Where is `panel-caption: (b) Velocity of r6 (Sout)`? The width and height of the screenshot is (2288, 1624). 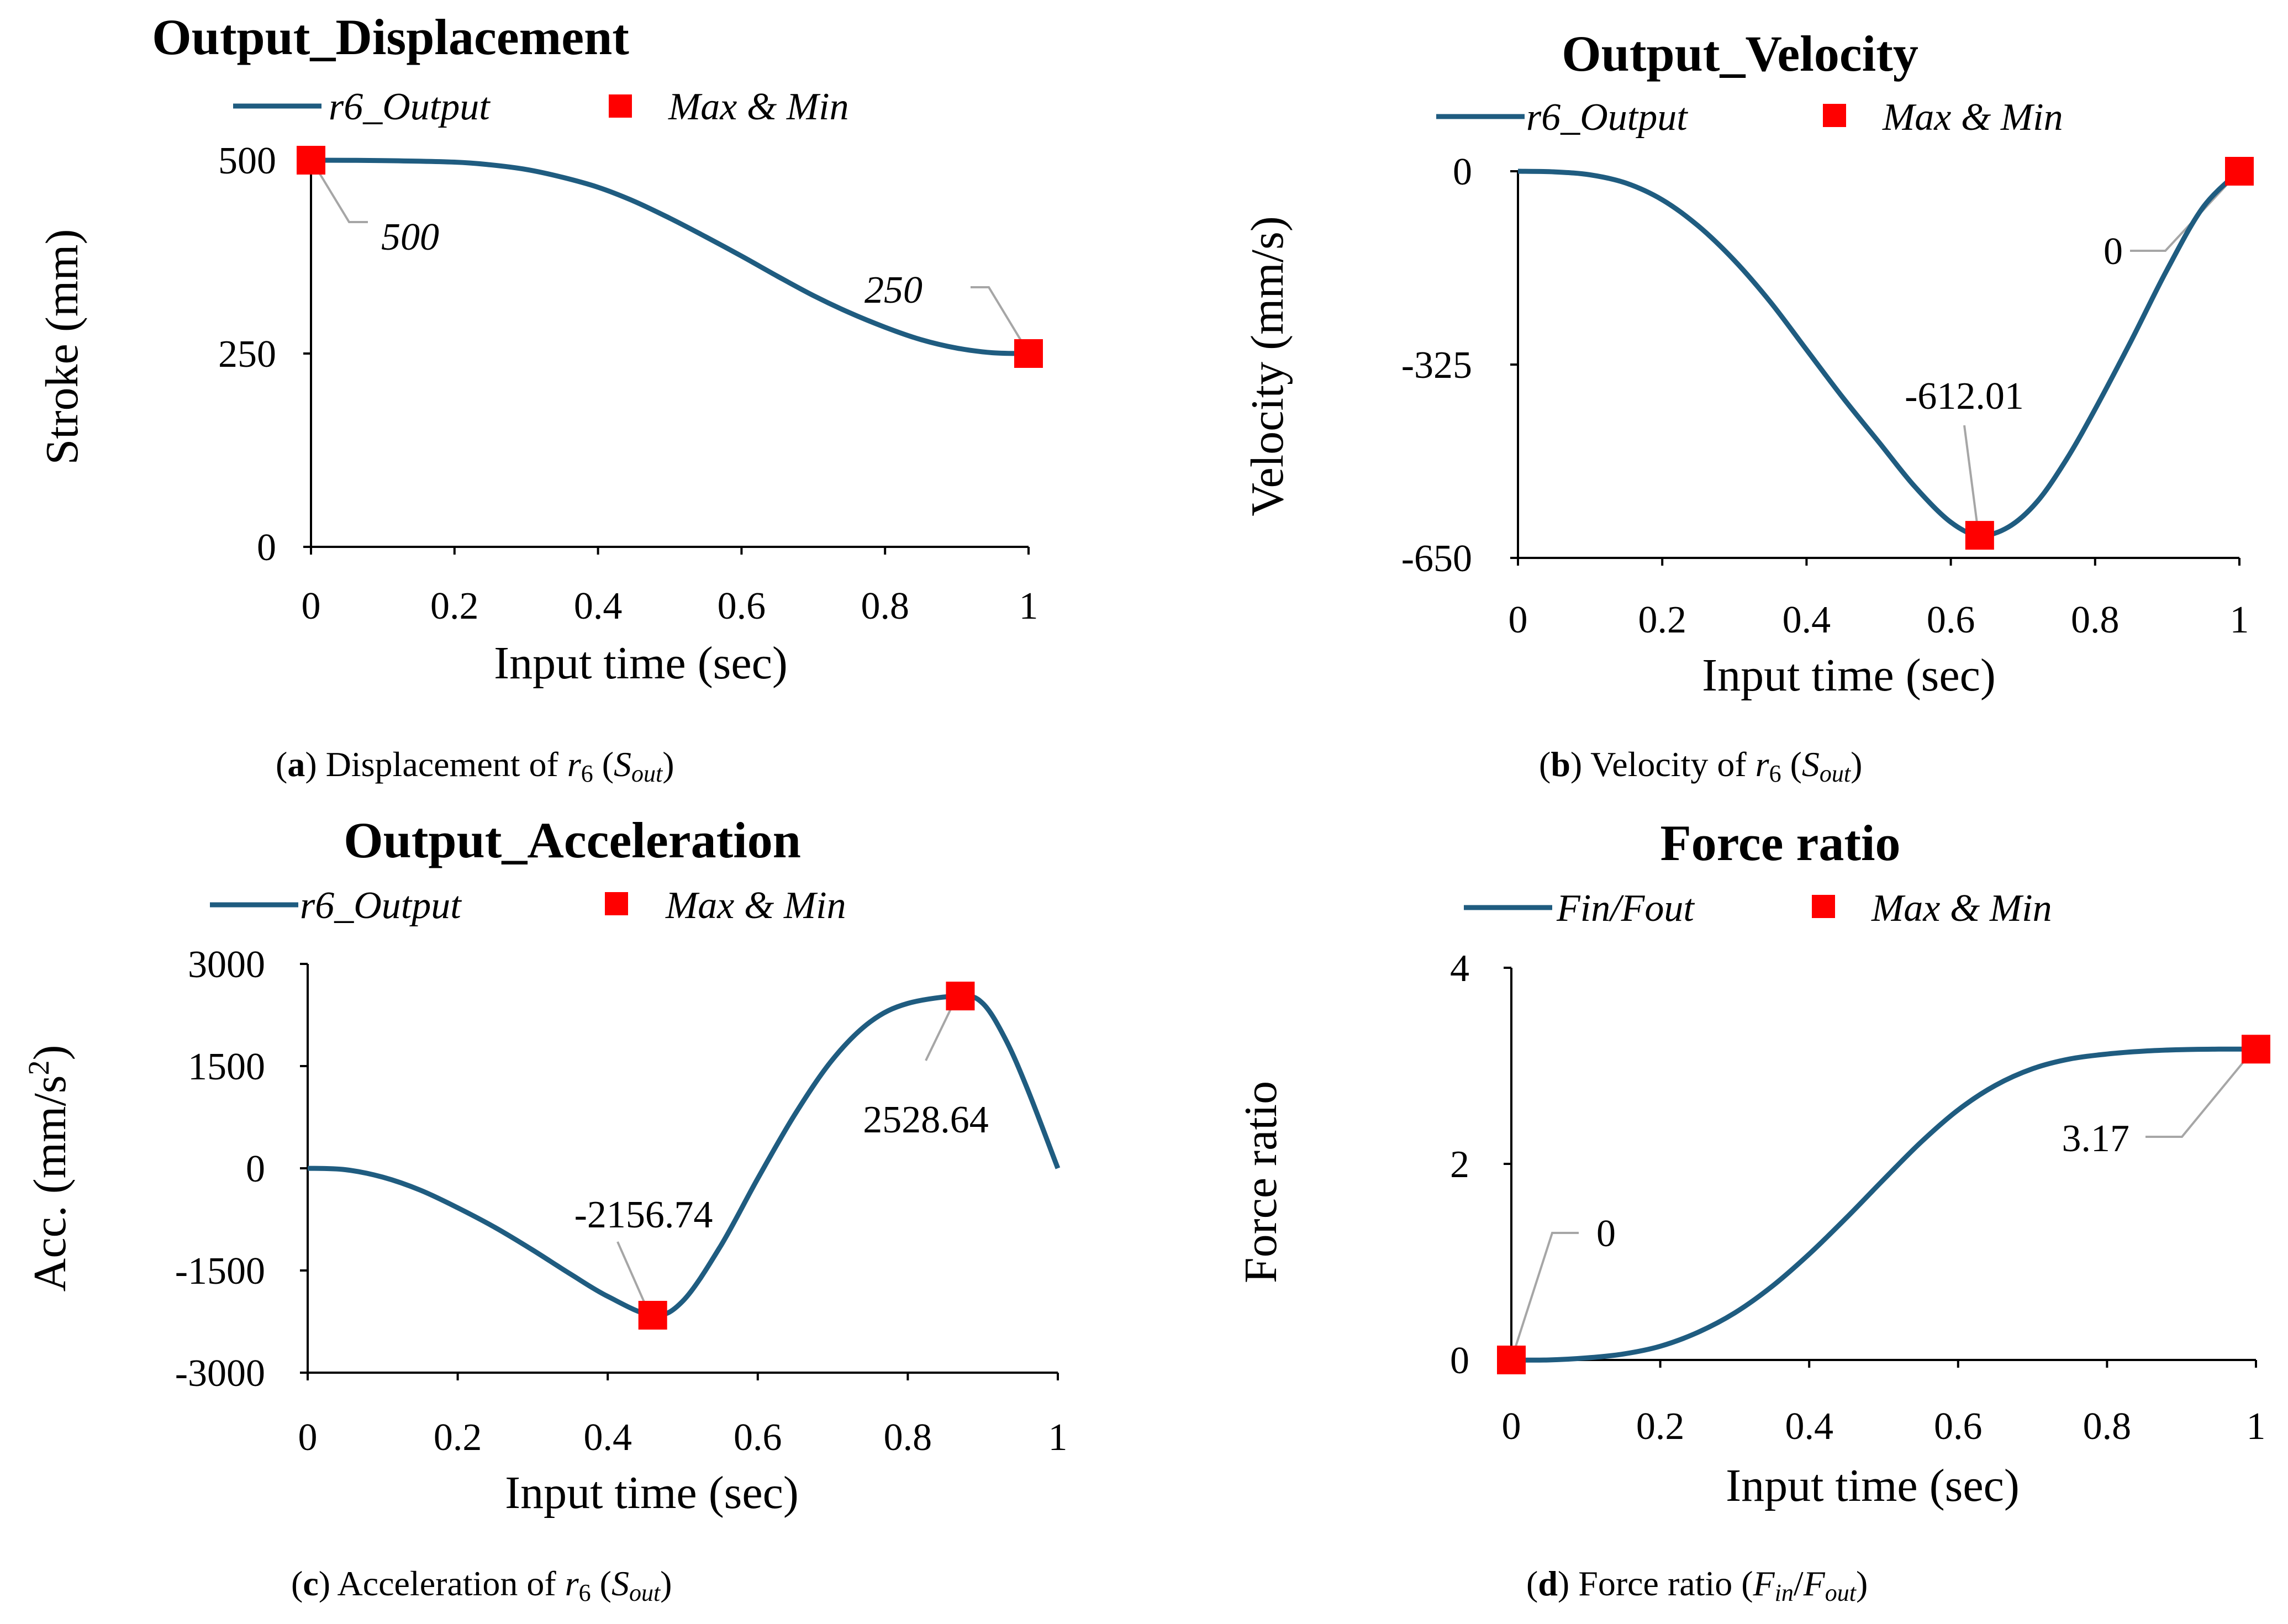 panel-caption: (b) Velocity of r6 (Sout) is located at coordinates (1701, 766).